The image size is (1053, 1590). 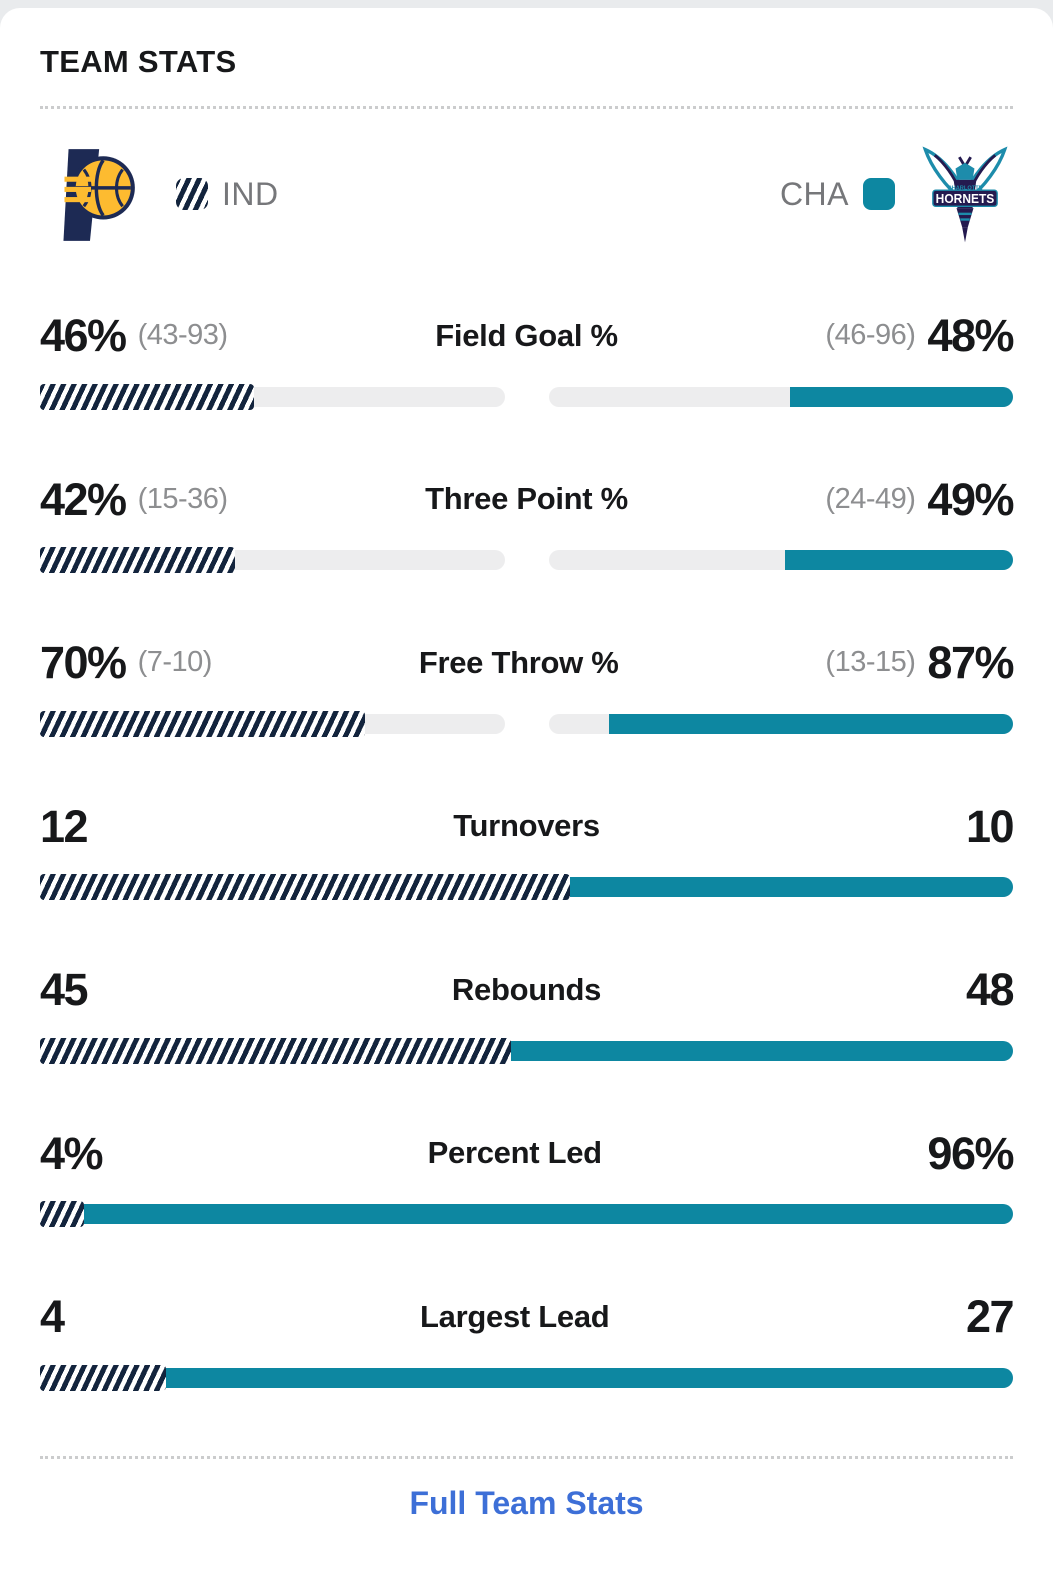 I want to click on footer-divider, so click(x=526, y=1457).